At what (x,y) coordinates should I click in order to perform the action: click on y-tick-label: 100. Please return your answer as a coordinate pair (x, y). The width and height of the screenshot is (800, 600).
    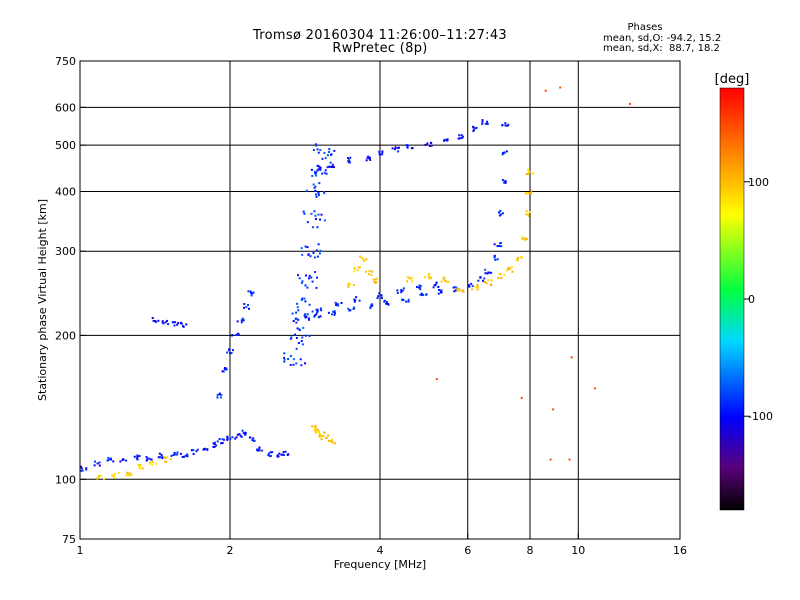
    Looking at the image, I should click on (65, 479).